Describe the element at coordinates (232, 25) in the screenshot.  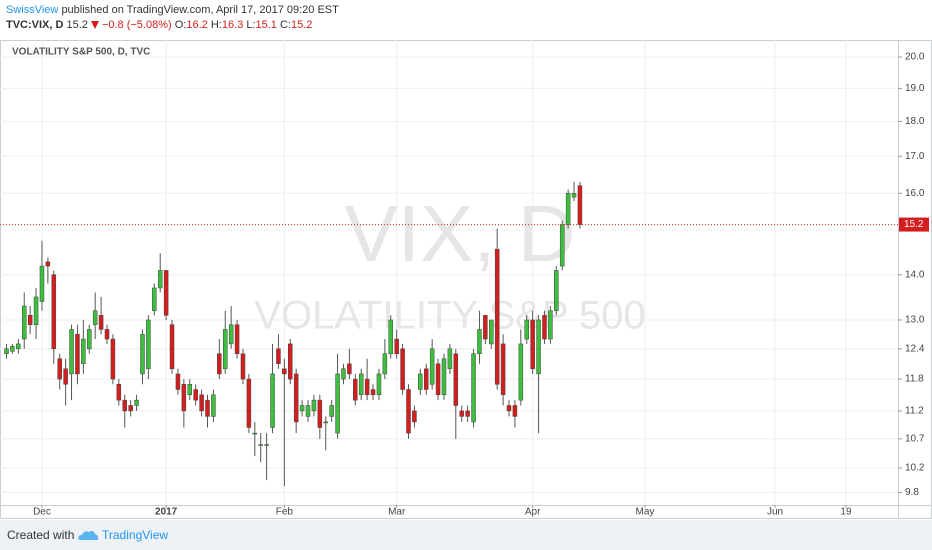
I see `ohlc-value: 16.3` at that location.